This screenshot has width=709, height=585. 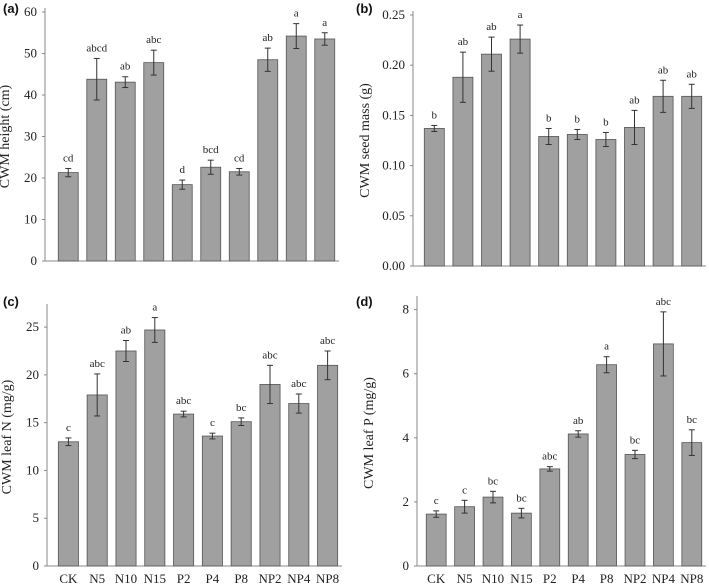 What do you see at coordinates (183, 170) in the screenshot?
I see `significance-letter: d` at bounding box center [183, 170].